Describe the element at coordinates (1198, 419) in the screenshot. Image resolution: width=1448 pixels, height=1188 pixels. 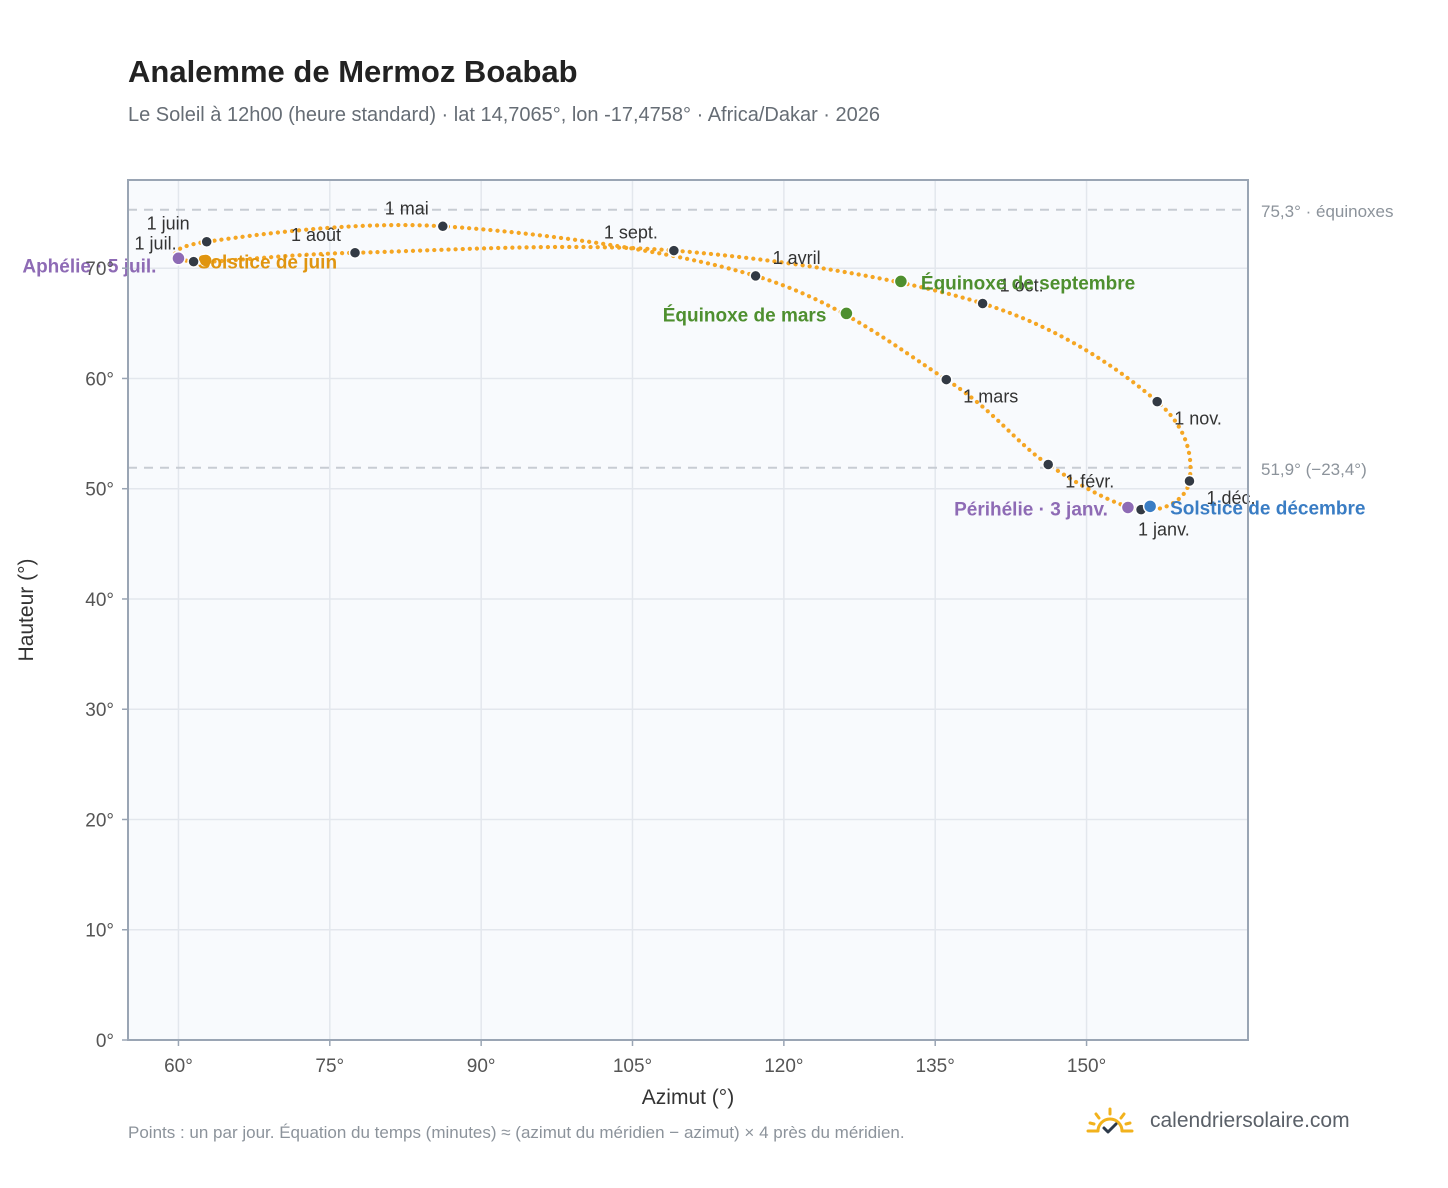
I see `month-label: 1 nov.` at that location.